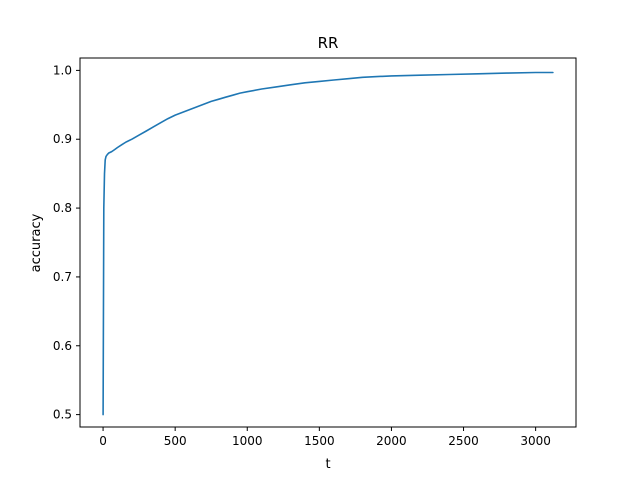 This screenshot has width=640, height=480. I want to click on y-tick-label: 0.5, so click(62, 415).